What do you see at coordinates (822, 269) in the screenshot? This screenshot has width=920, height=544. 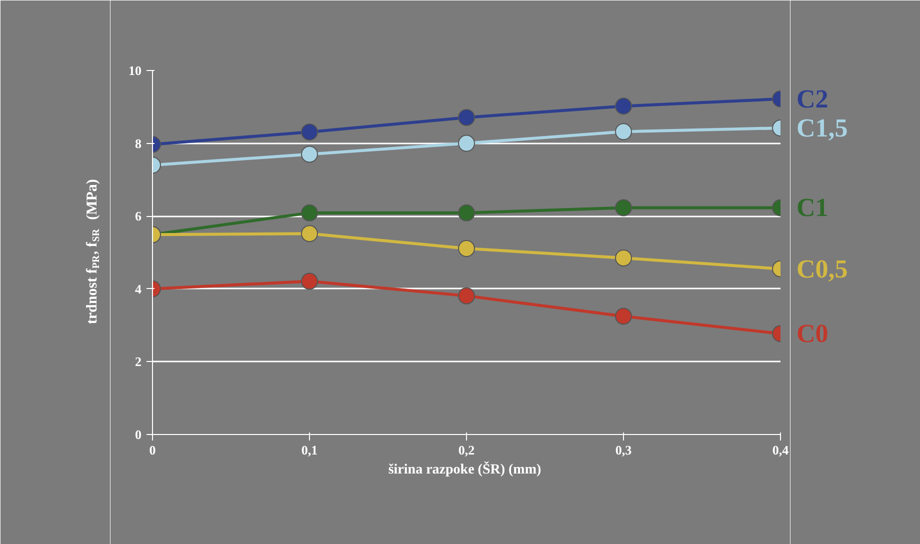 I see `series-label: C0,5` at bounding box center [822, 269].